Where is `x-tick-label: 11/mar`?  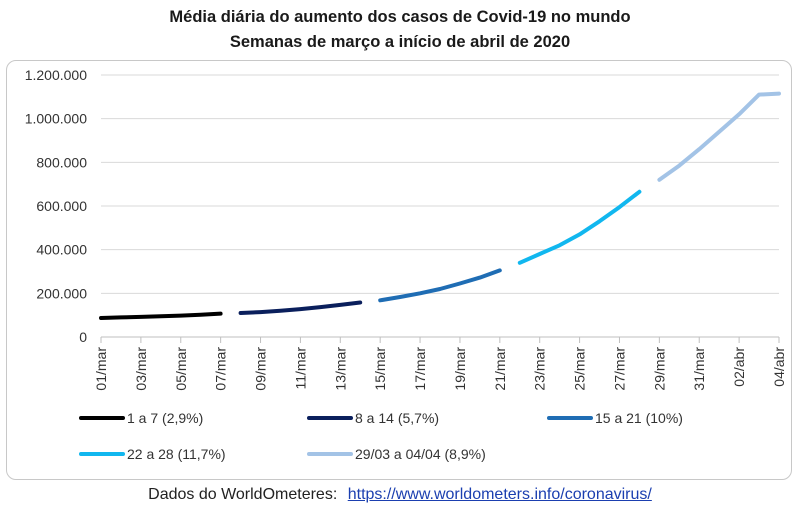
x-tick-label: 11/mar is located at coordinates (300, 368).